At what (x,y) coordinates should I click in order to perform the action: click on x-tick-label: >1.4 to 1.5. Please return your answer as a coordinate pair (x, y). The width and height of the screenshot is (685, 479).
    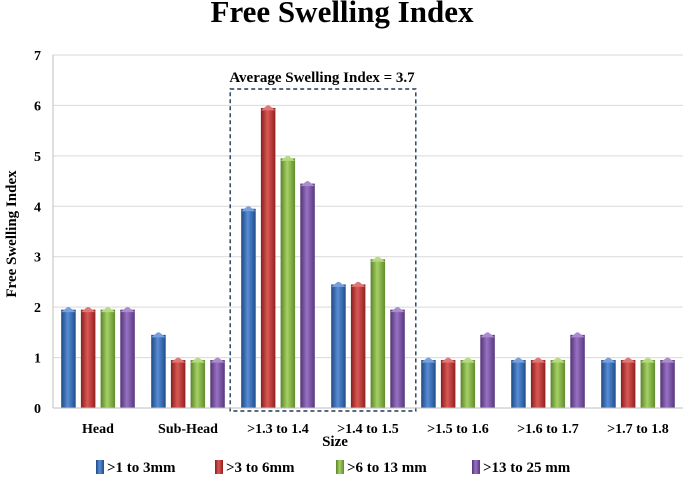
    Looking at the image, I should click on (368, 429).